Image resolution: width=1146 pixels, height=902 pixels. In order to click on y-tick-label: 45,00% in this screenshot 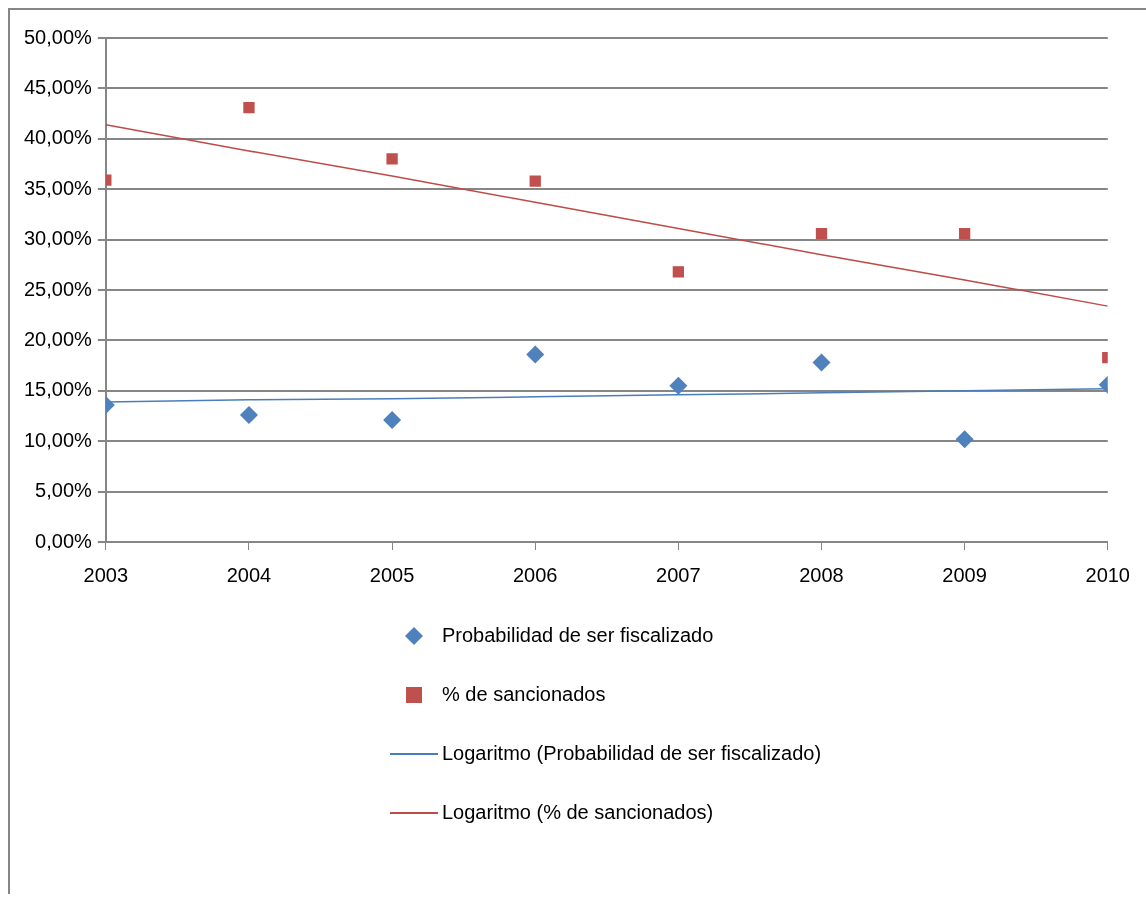, I will do `click(58, 86)`.